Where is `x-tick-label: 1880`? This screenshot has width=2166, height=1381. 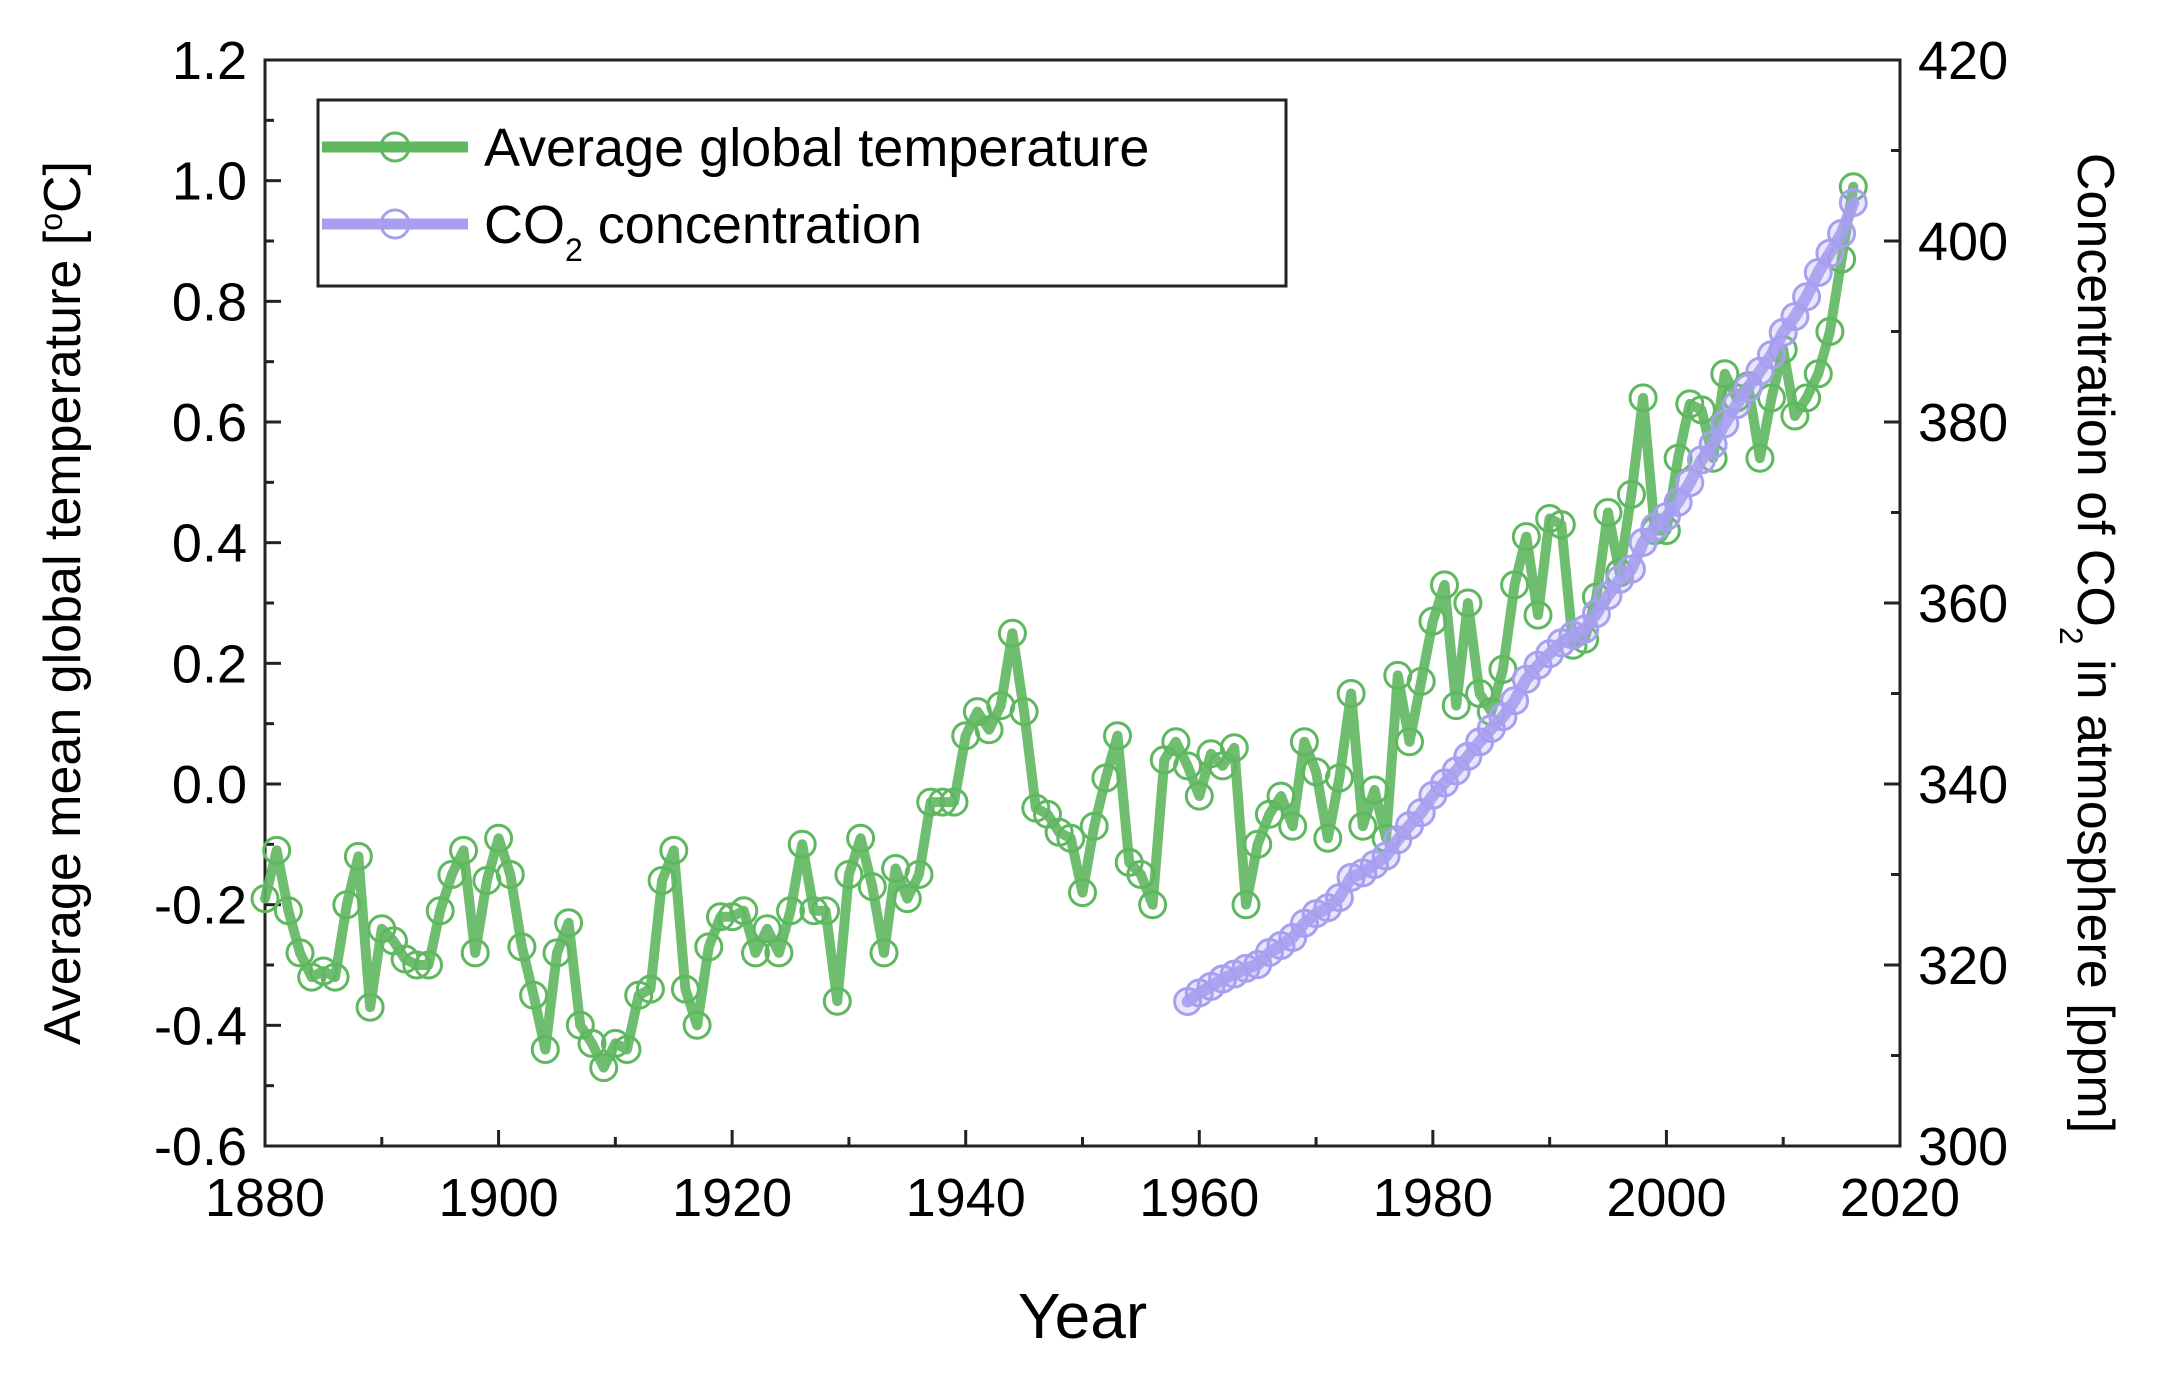 x-tick-label: 1880 is located at coordinates (265, 1198).